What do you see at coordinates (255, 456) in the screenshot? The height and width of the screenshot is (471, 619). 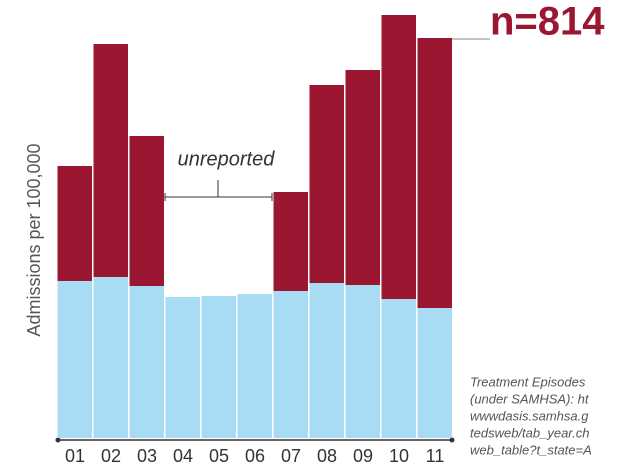 I see `x-tick-label: 06` at bounding box center [255, 456].